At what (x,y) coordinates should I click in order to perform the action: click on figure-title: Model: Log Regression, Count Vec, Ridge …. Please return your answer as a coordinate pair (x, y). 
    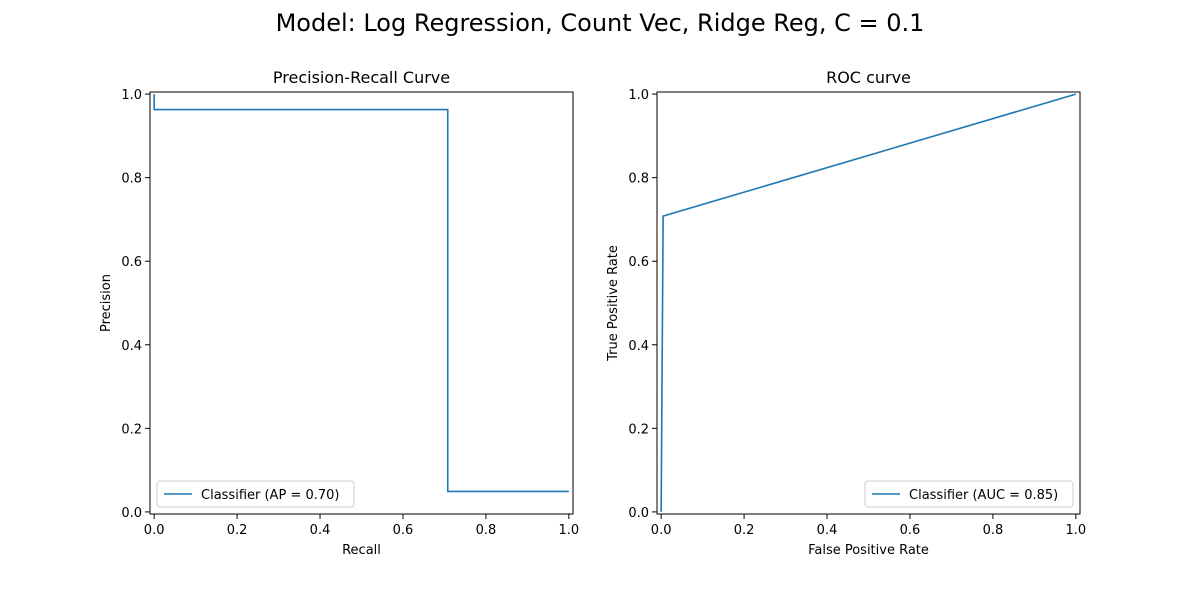
    Looking at the image, I should click on (600, 23).